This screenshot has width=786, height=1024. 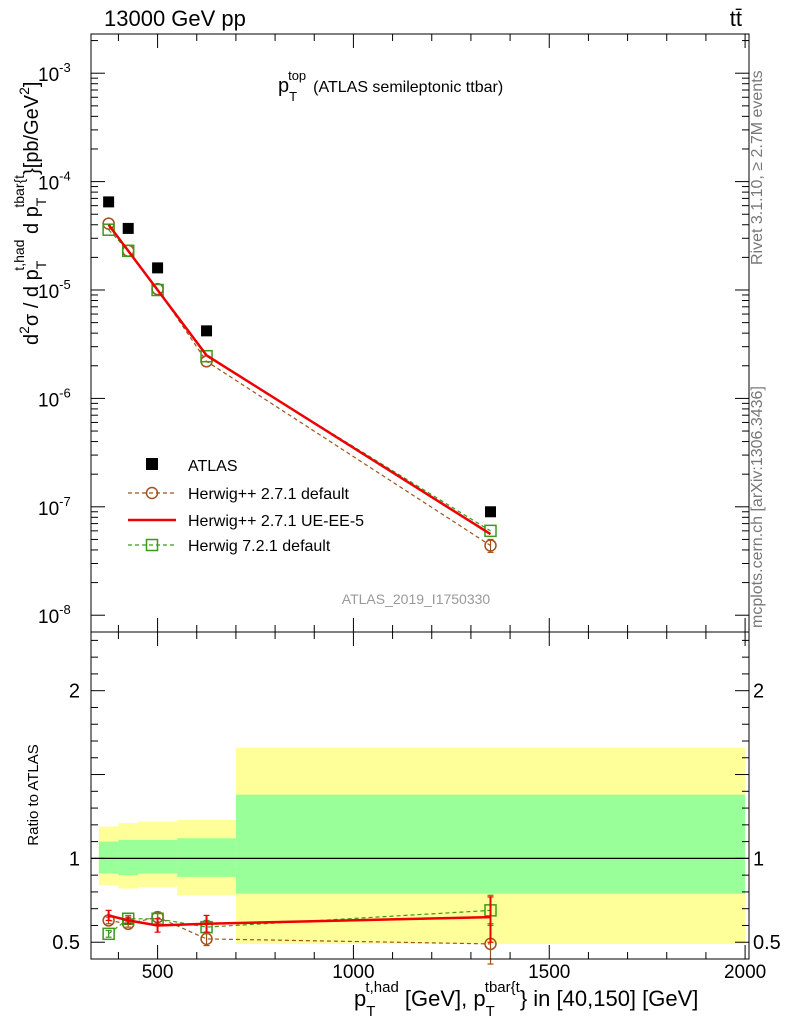 What do you see at coordinates (758, 692) in the screenshot?
I see `ratio-y-tick-label-right: 2` at bounding box center [758, 692].